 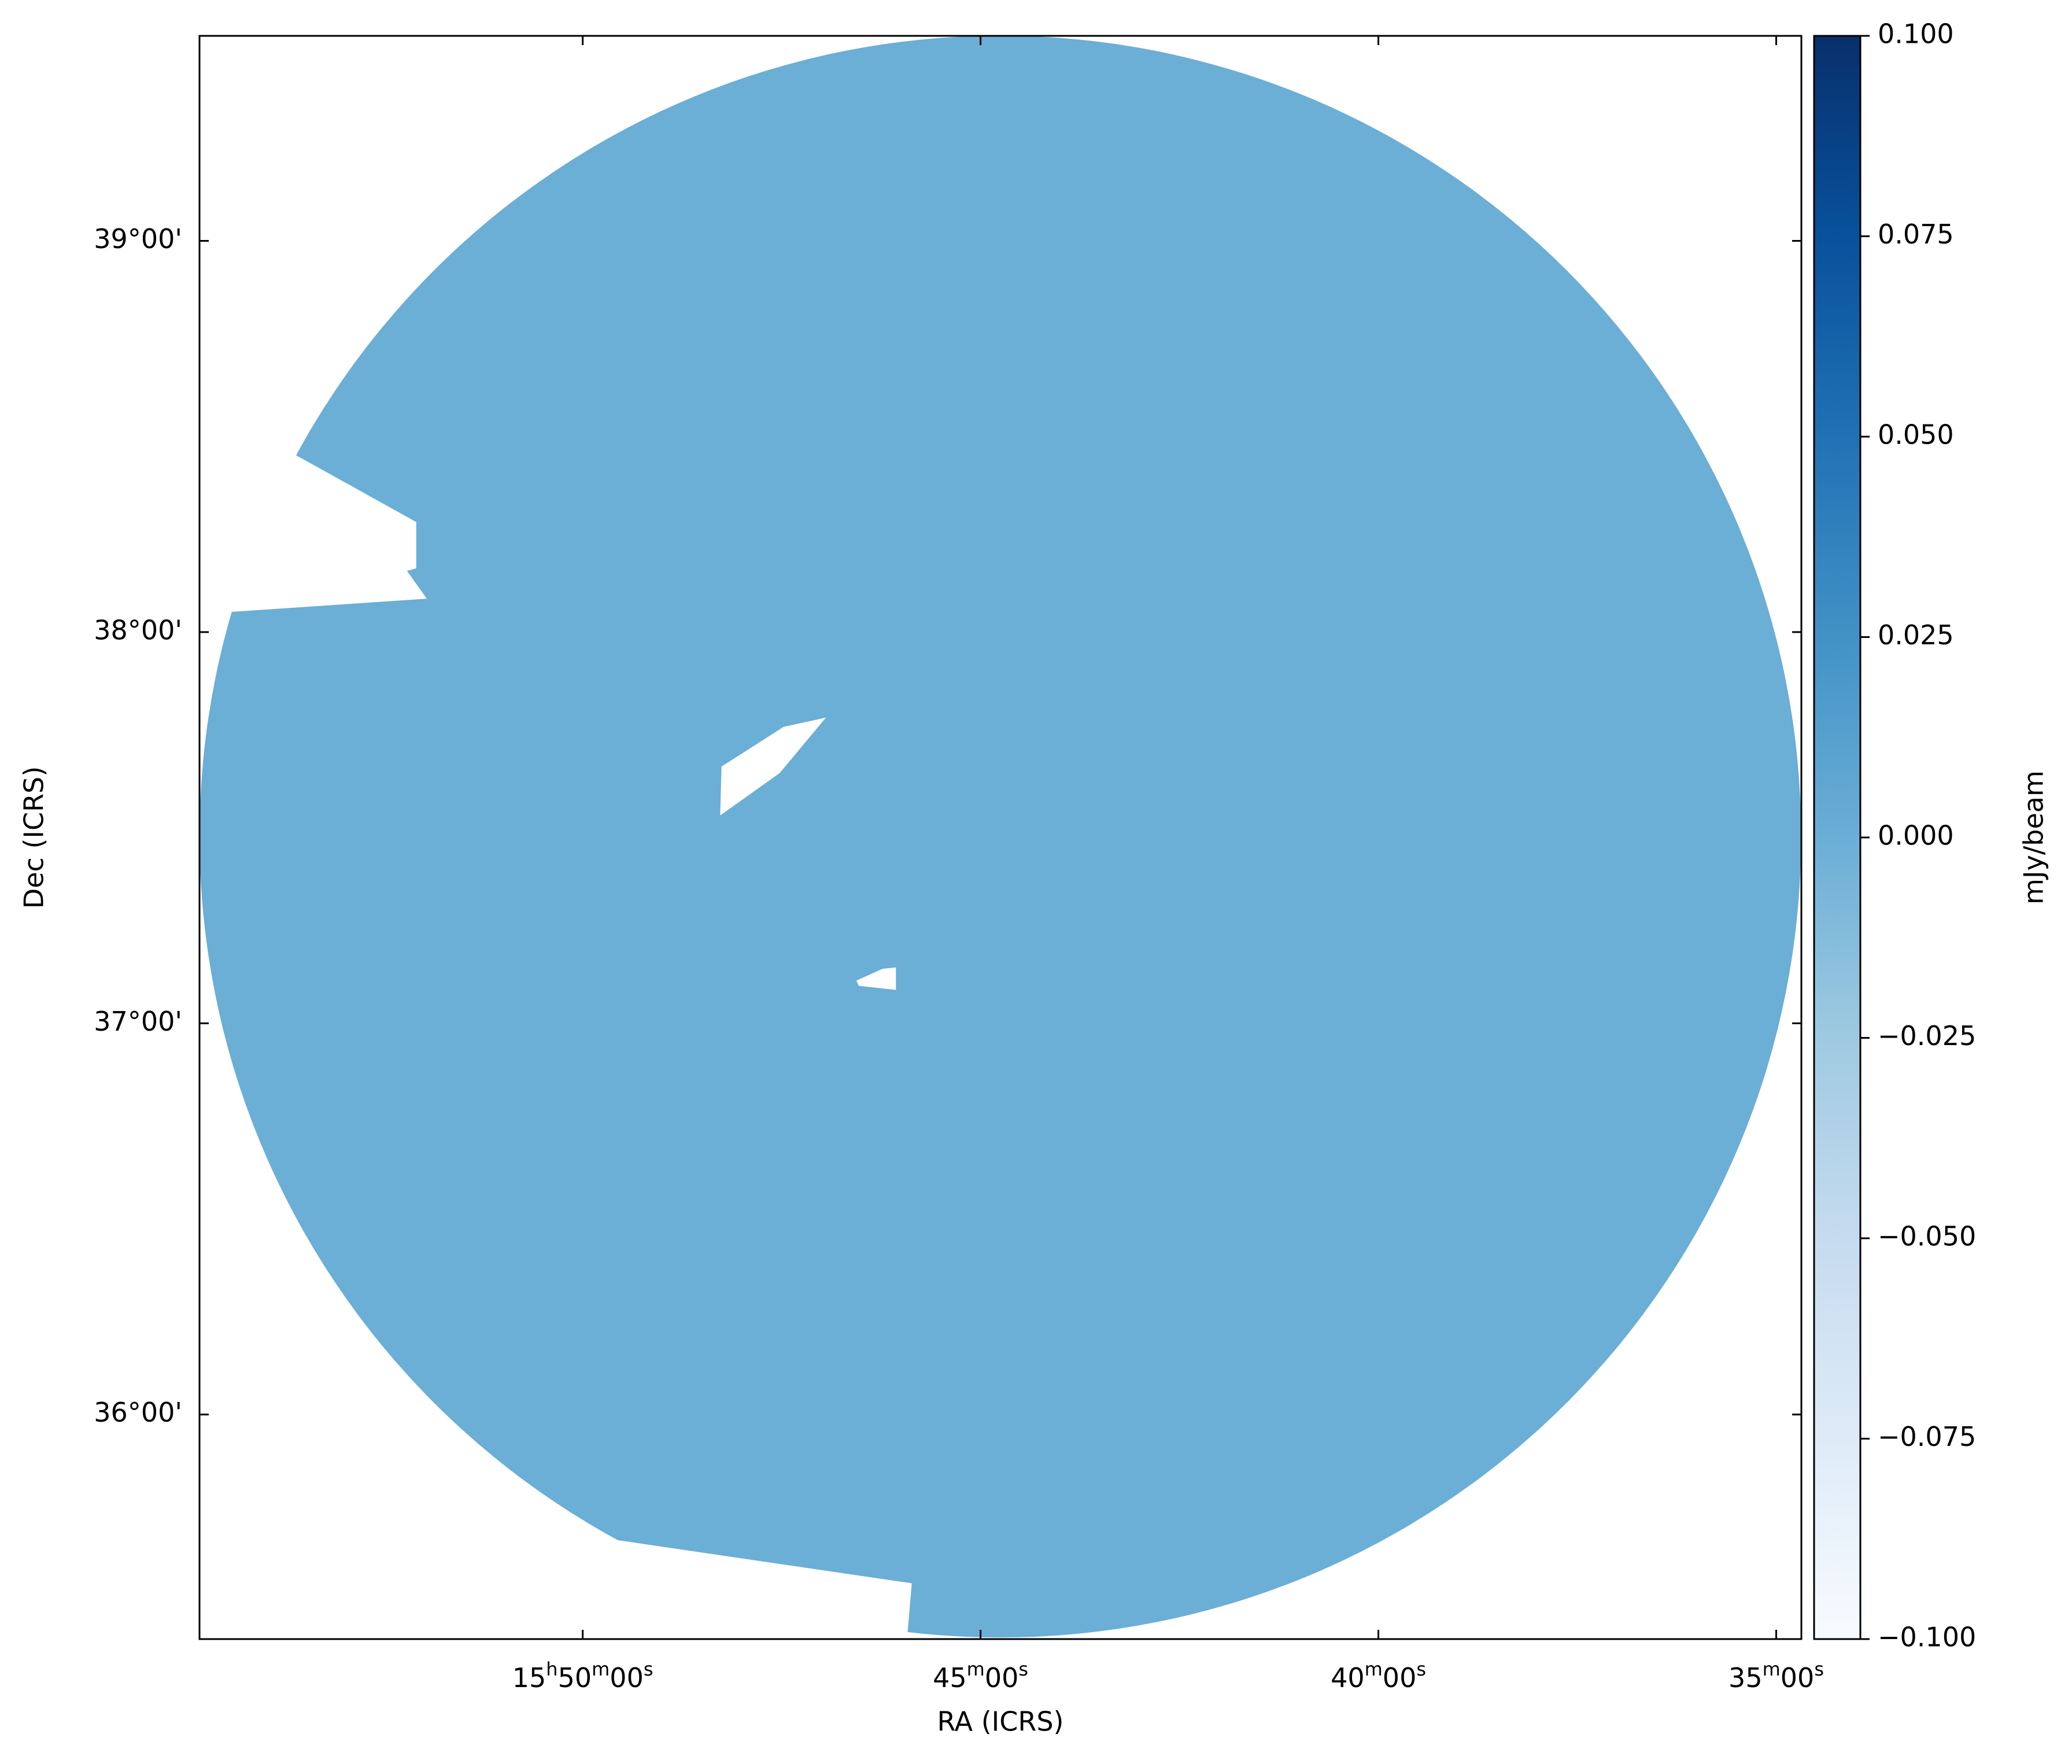 What do you see at coordinates (138, 238) in the screenshot?
I see `y-tick-label: 39°00'` at bounding box center [138, 238].